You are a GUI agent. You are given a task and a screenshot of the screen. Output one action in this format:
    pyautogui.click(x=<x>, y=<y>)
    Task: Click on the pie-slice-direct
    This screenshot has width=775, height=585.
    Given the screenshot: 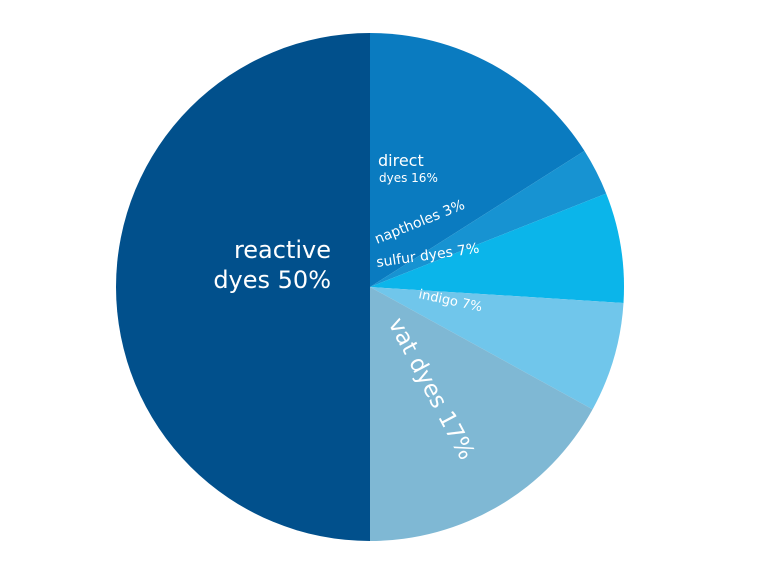 What is the action you would take?
    pyautogui.click(x=477, y=160)
    